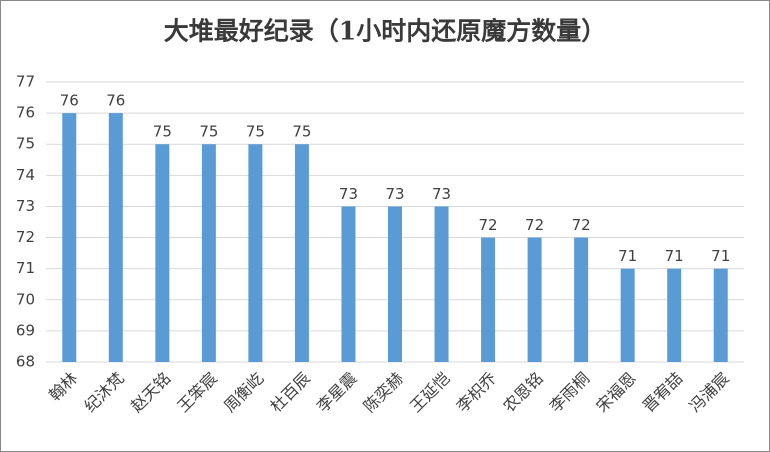 This screenshot has height=452, width=770. Describe the element at coordinates (25, 206) in the screenshot. I see `y-tick-label: 73` at that location.